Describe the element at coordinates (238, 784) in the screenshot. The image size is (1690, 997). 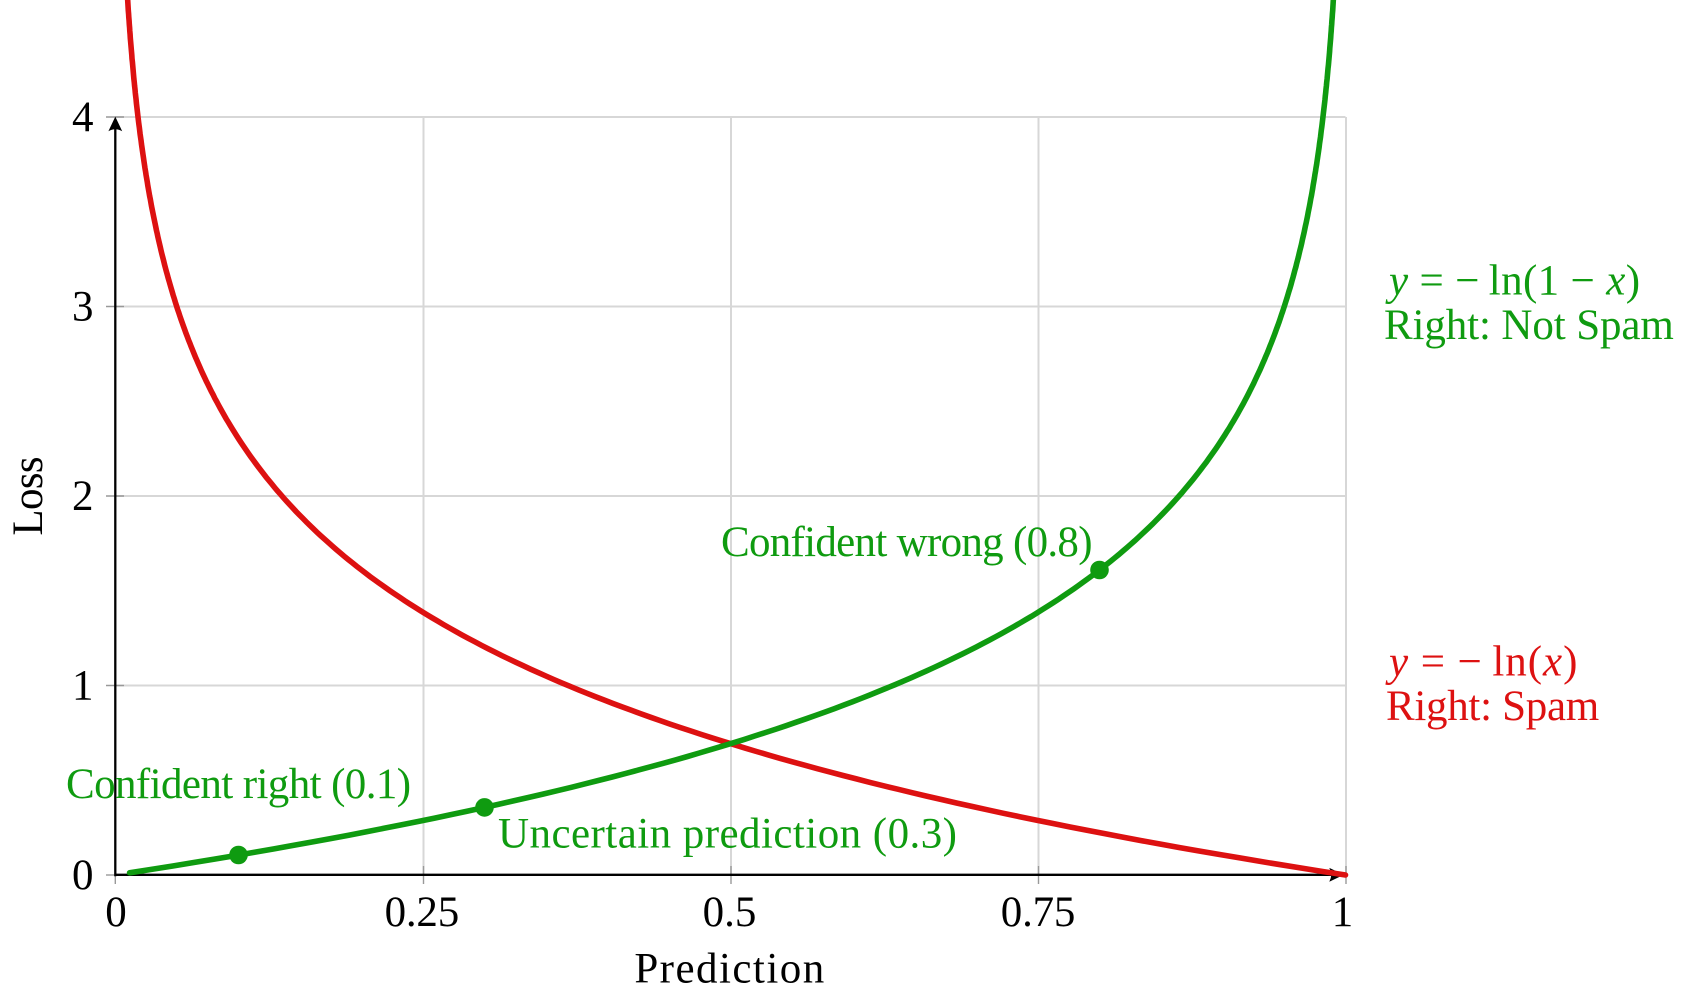
I see `svg-text: Confident right (0.1)` at that location.